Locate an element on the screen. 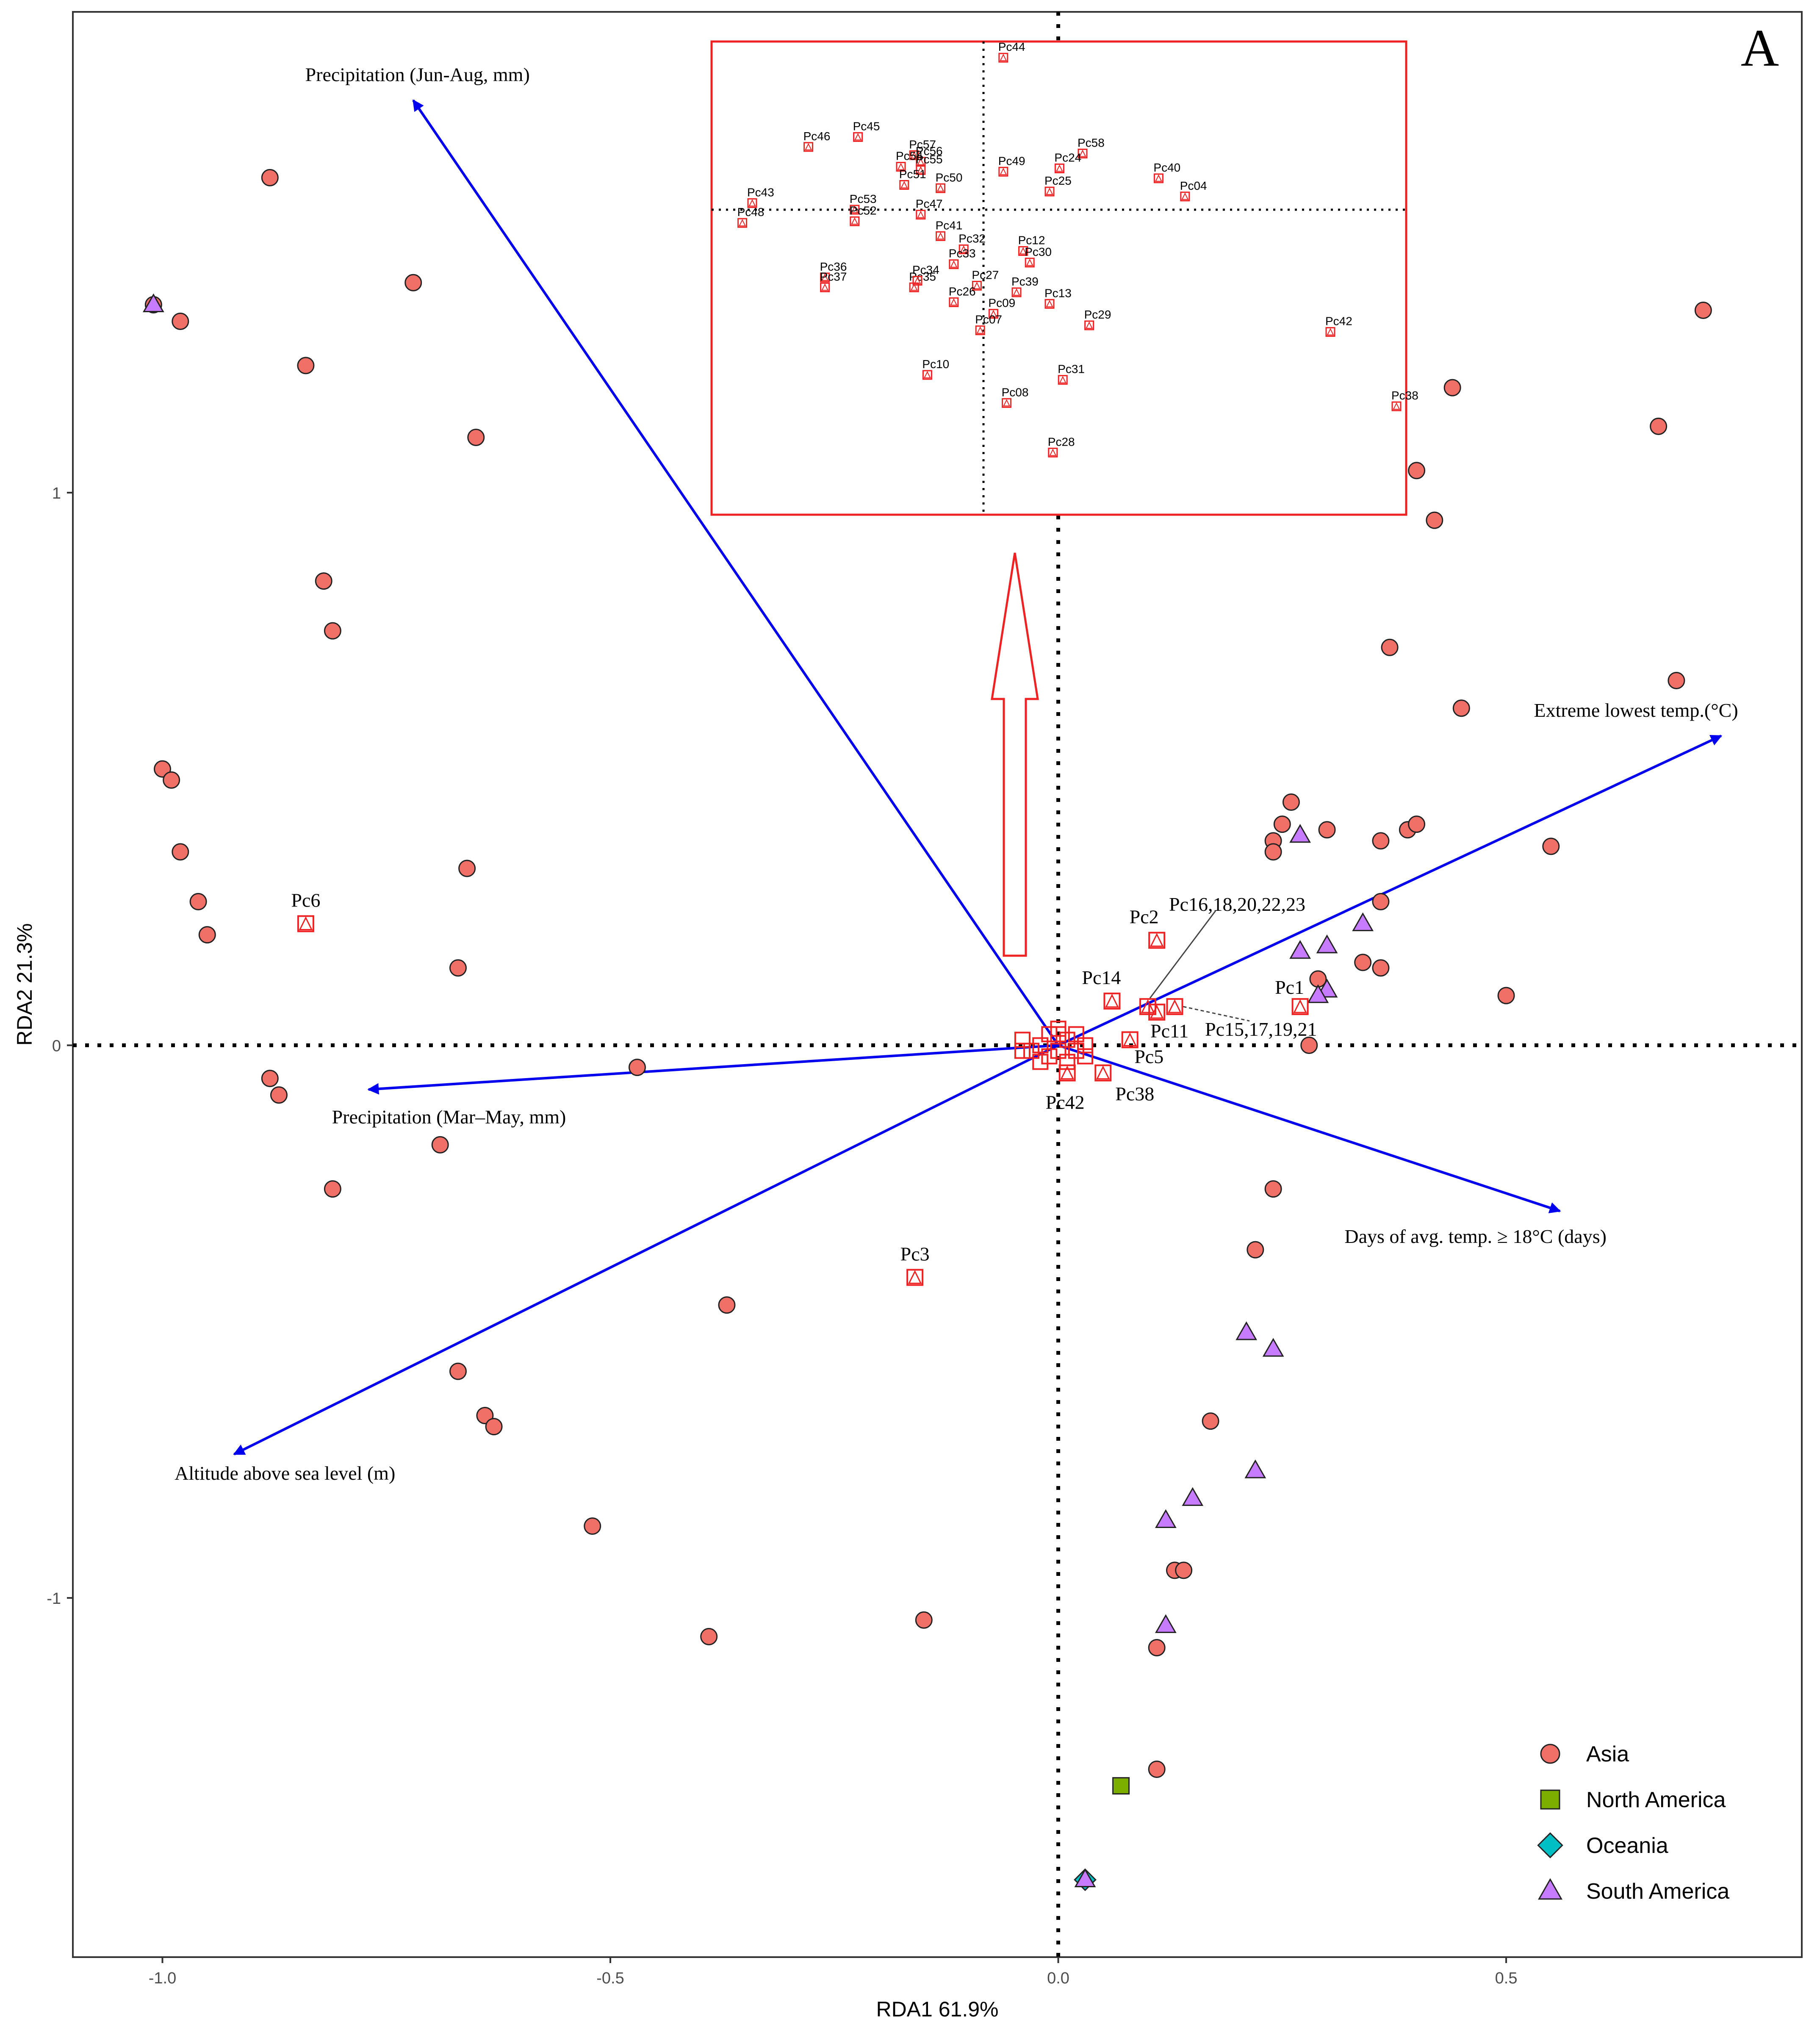 This screenshot has height=2030, width=1820. inset-species-label: Pc40 is located at coordinates (1166, 167).